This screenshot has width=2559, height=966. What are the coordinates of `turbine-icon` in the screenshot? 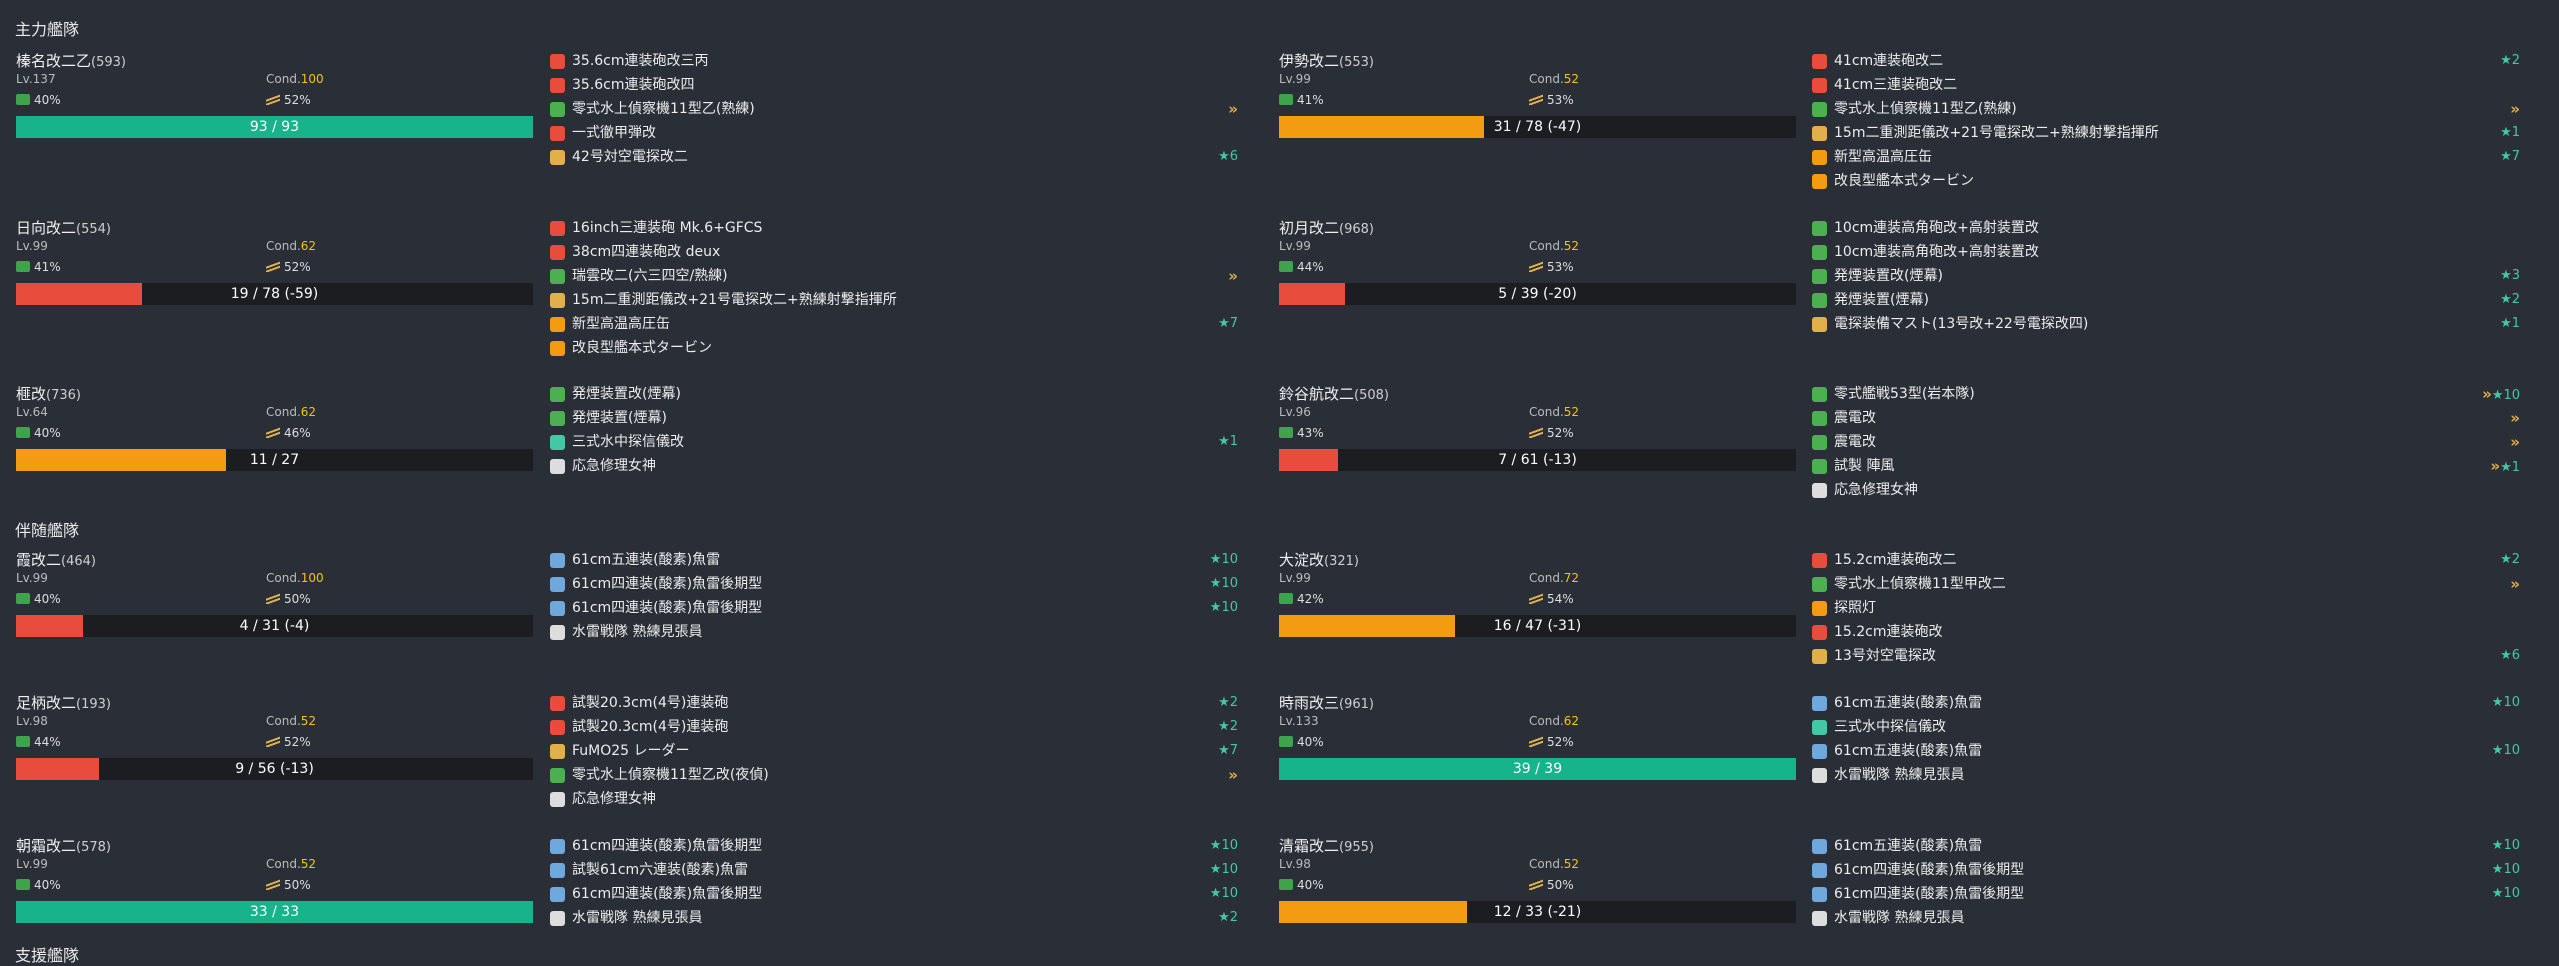 It's located at (1819, 181).